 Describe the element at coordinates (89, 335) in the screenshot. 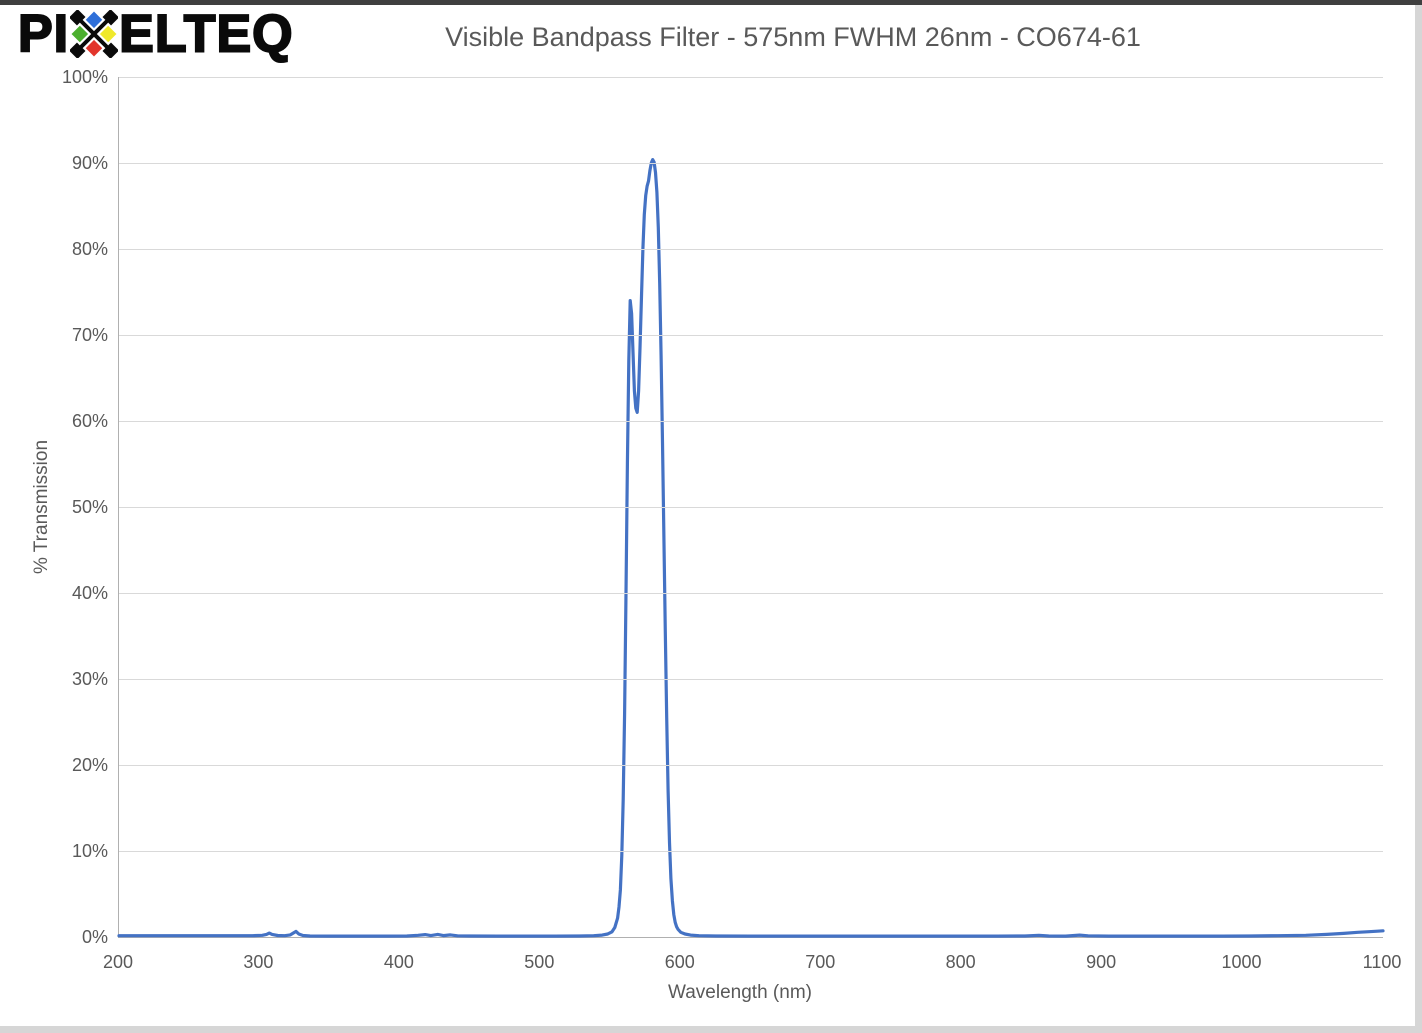

I see `y-tick-label: 70%` at that location.